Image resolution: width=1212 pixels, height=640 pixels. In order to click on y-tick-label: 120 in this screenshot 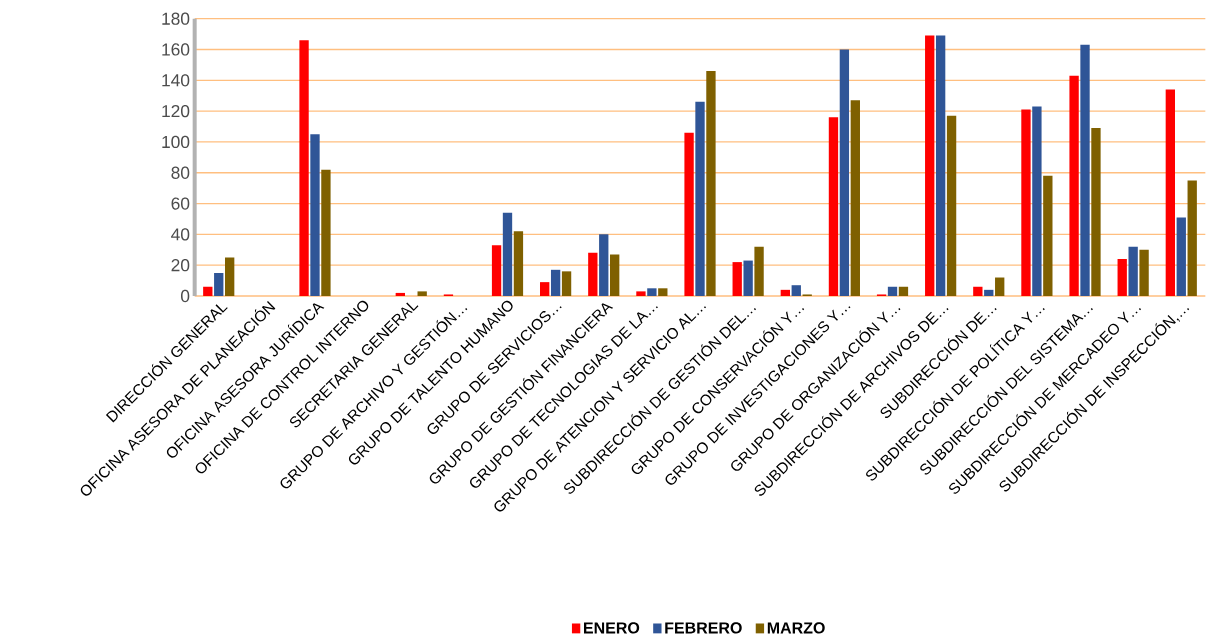, I will do `click(176, 111)`.